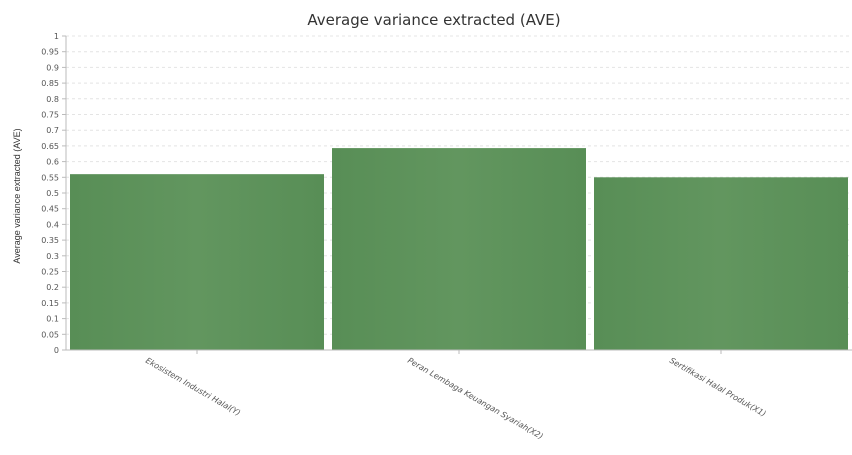 The height and width of the screenshot is (455, 852). Describe the element at coordinates (50, 52) in the screenshot. I see `y-tick-label: 0.95` at that location.